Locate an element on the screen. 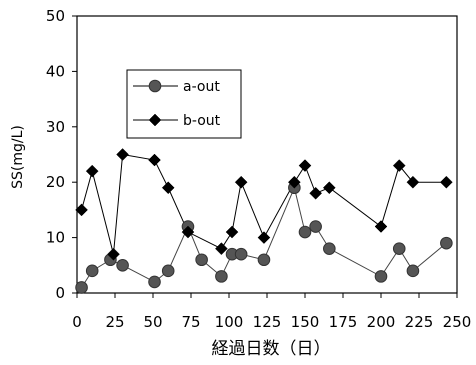  y-tick-label: 10 is located at coordinates (55, 238).